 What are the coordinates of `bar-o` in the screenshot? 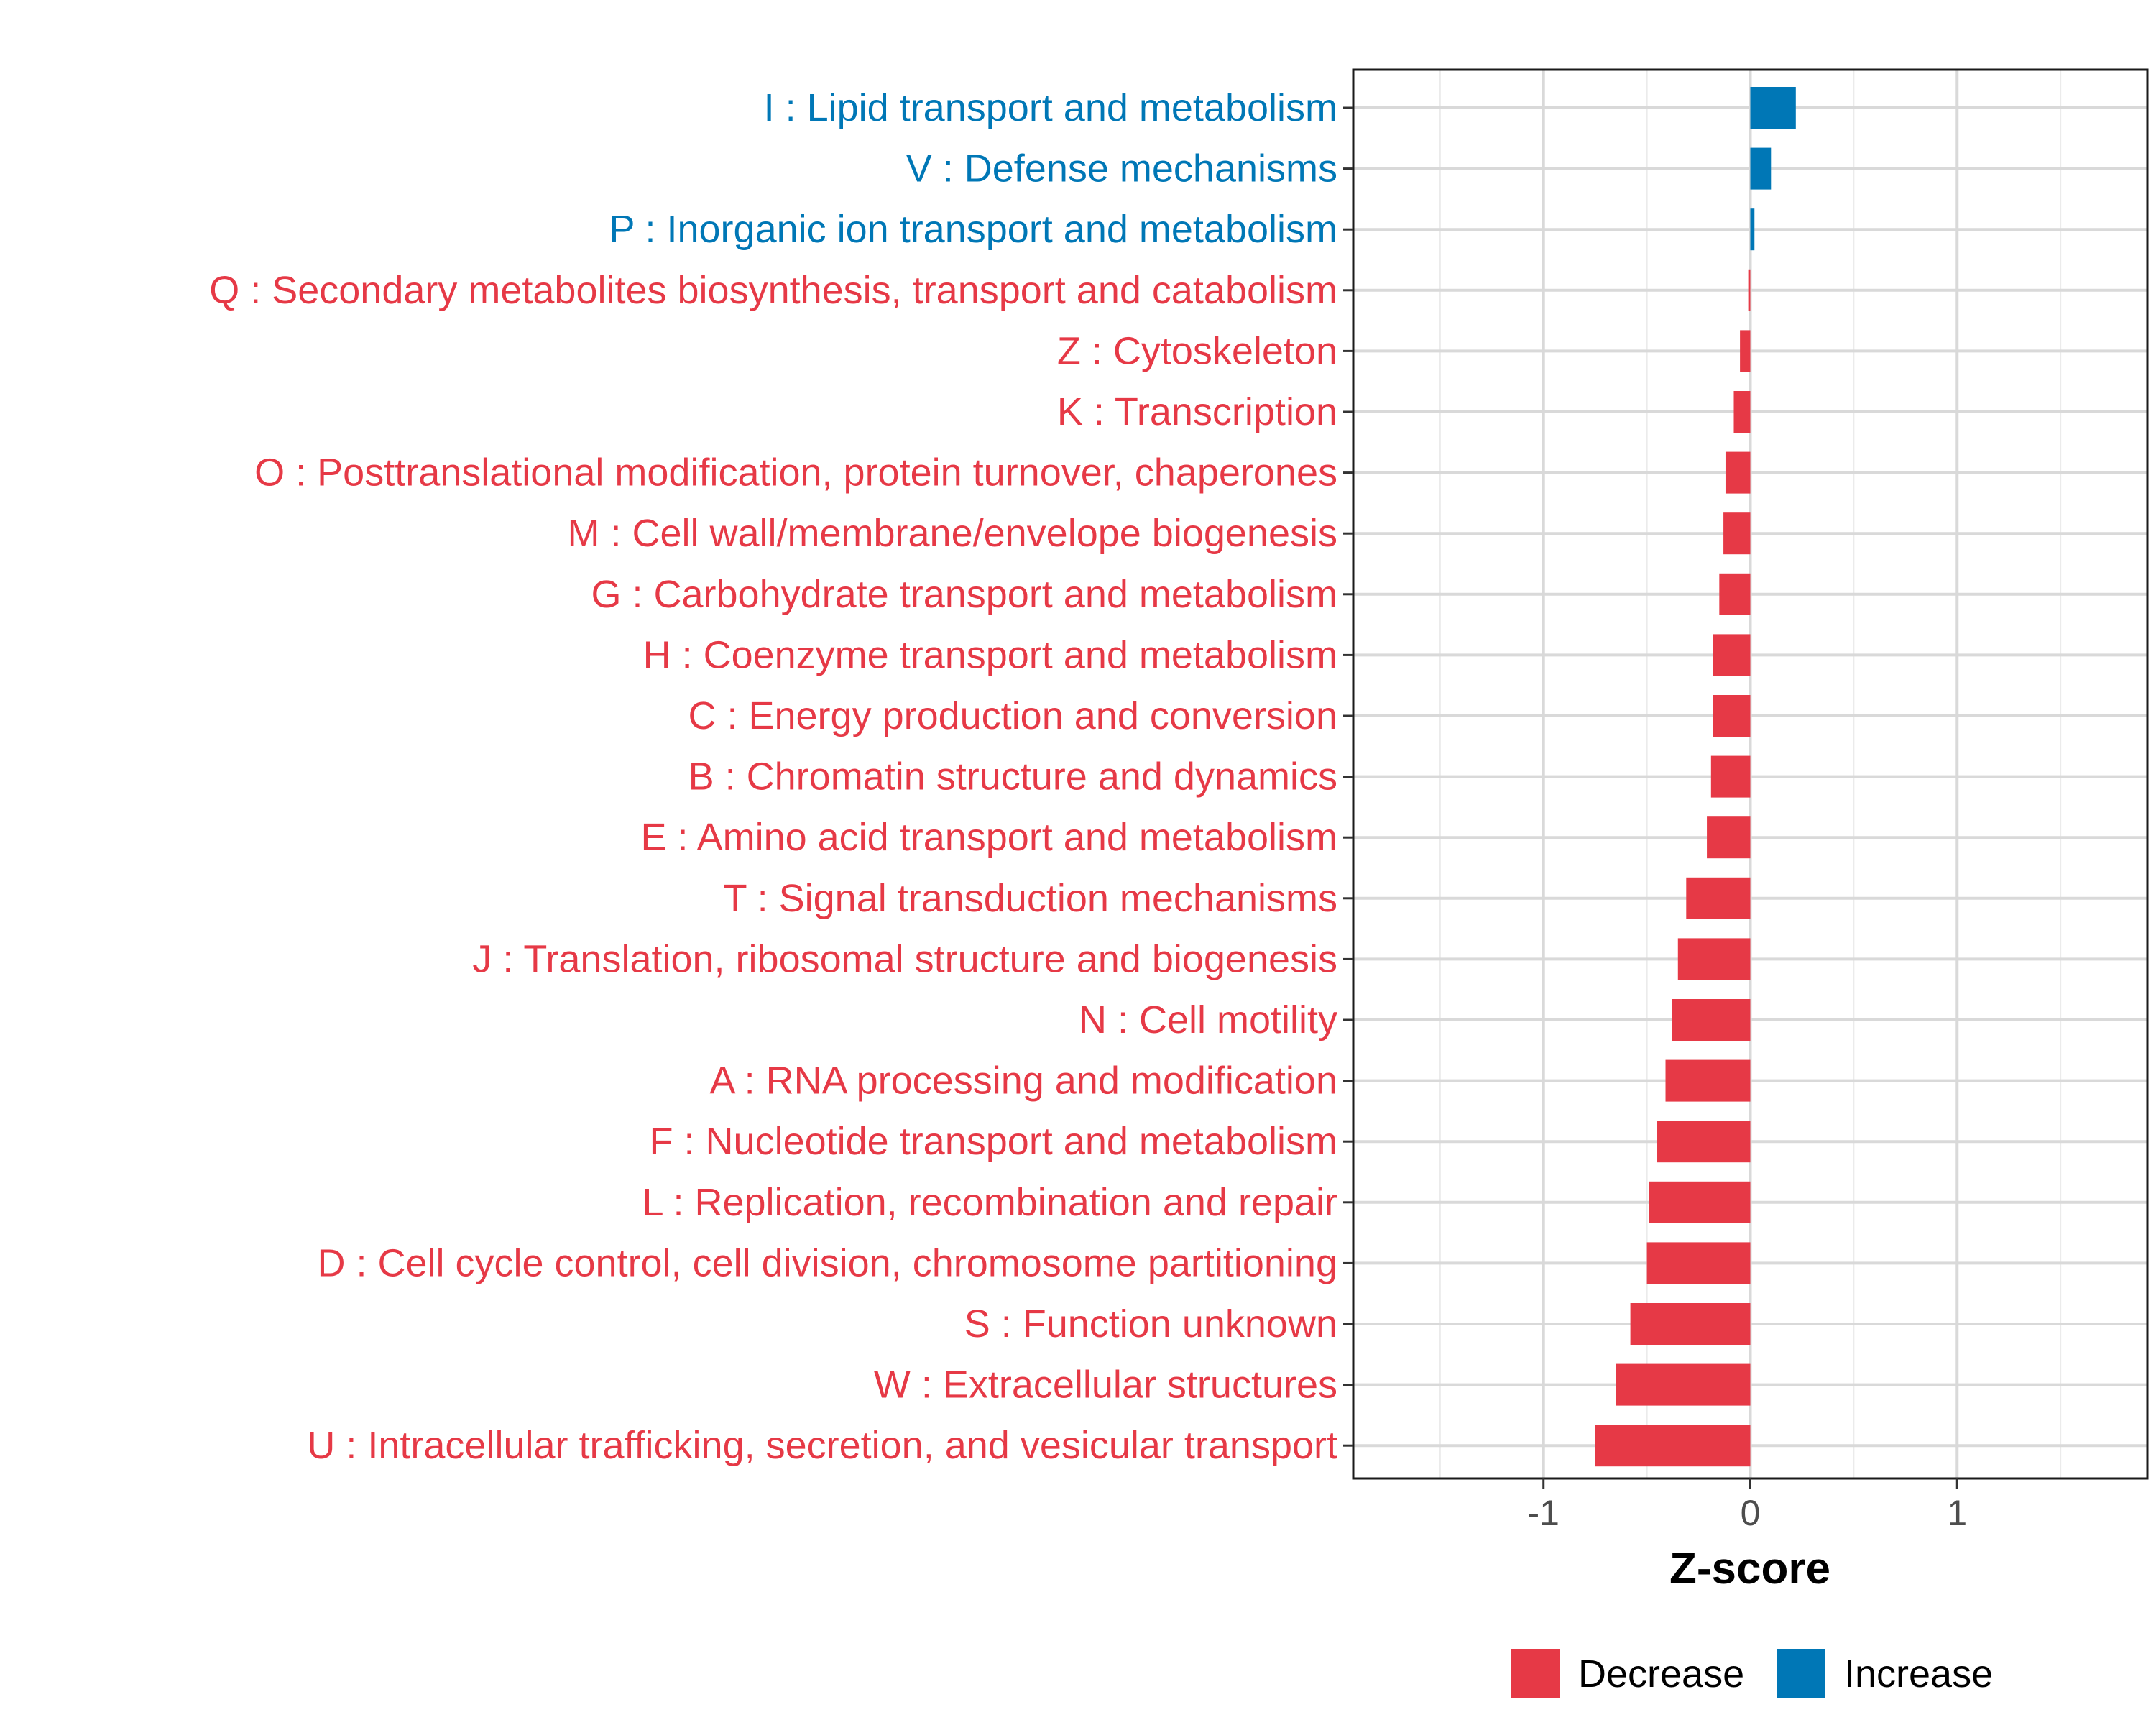 It's located at (1738, 472).